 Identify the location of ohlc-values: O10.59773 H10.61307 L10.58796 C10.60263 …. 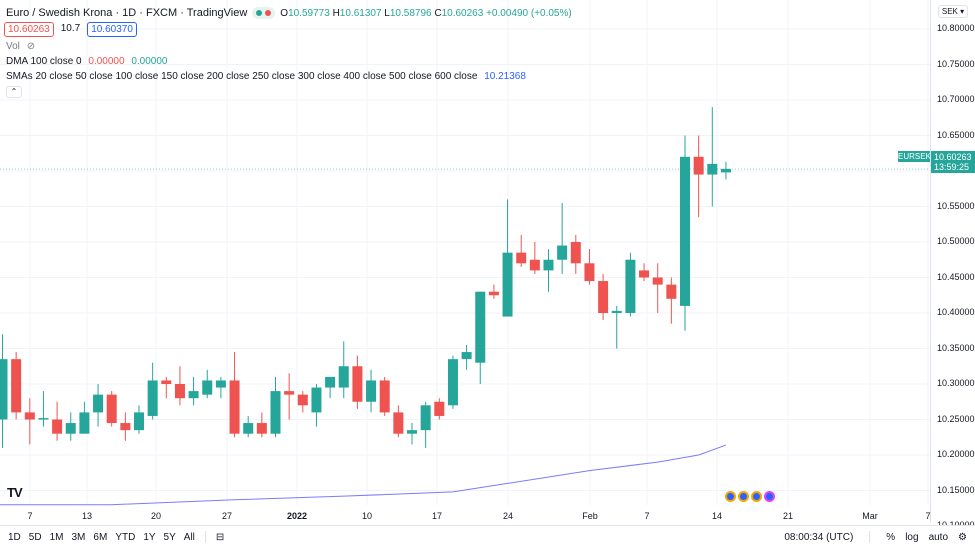
(426, 13).